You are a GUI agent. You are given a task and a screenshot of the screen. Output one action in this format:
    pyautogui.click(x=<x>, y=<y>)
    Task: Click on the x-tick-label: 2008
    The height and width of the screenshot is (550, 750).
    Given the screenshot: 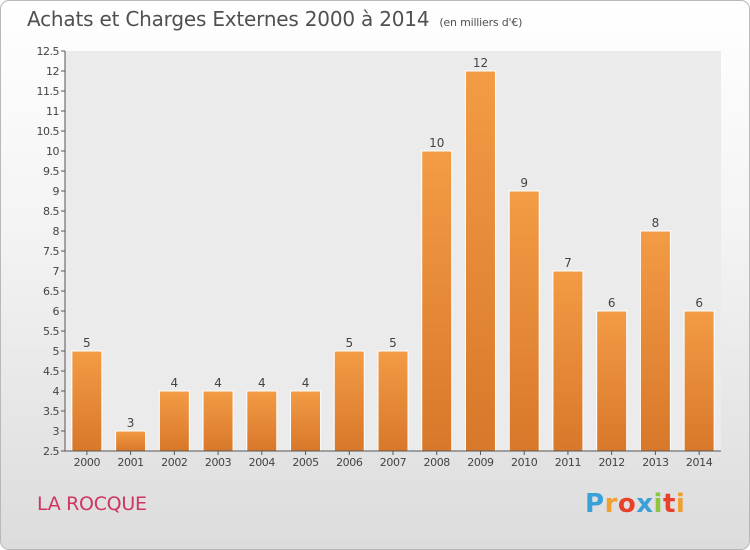 What is the action you would take?
    pyautogui.click(x=437, y=462)
    